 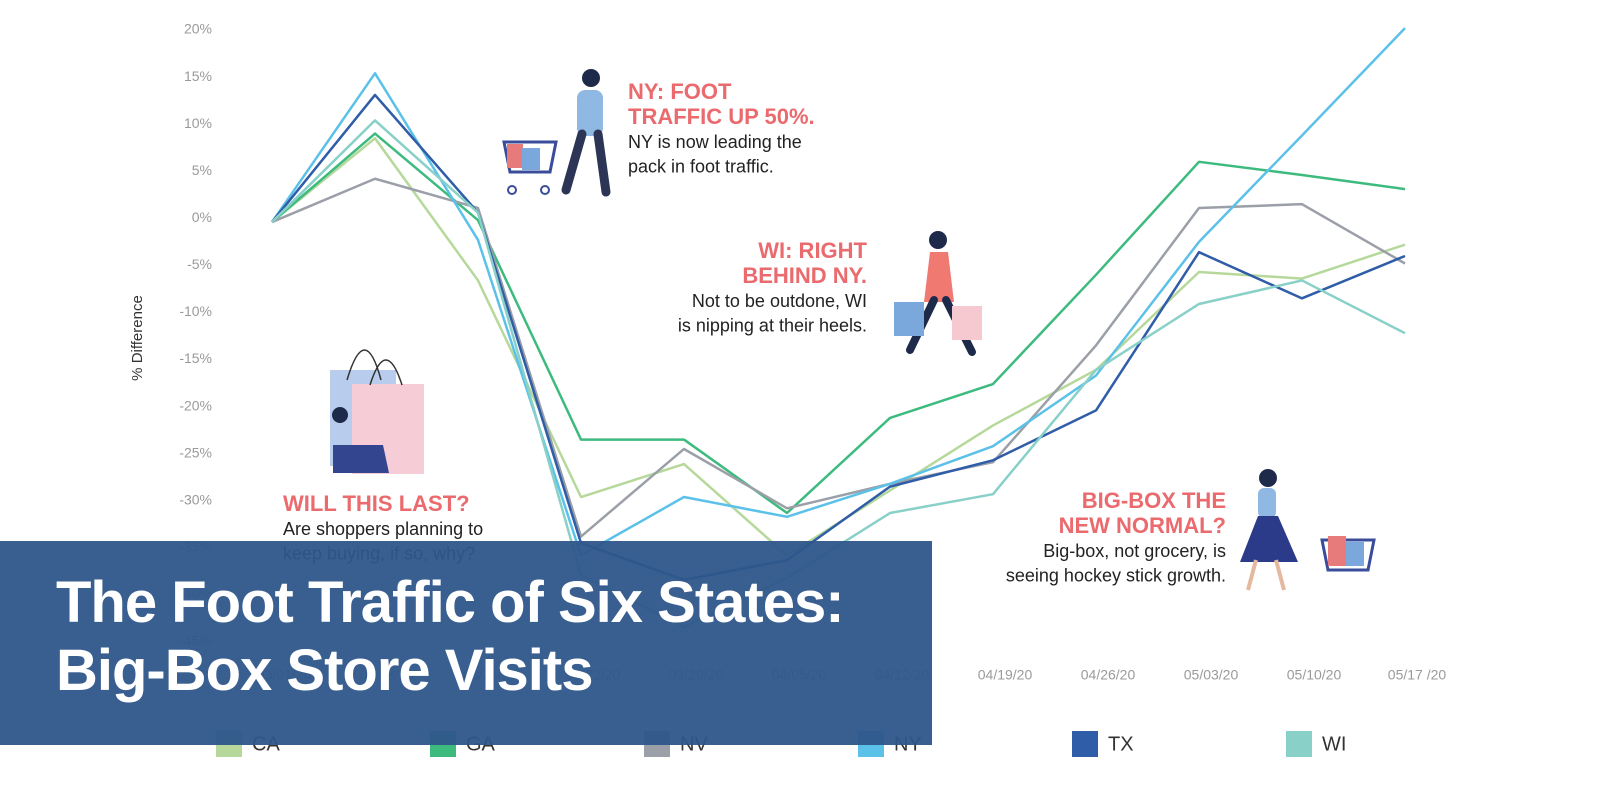 I want to click on illustration-wi, so click(x=938, y=293).